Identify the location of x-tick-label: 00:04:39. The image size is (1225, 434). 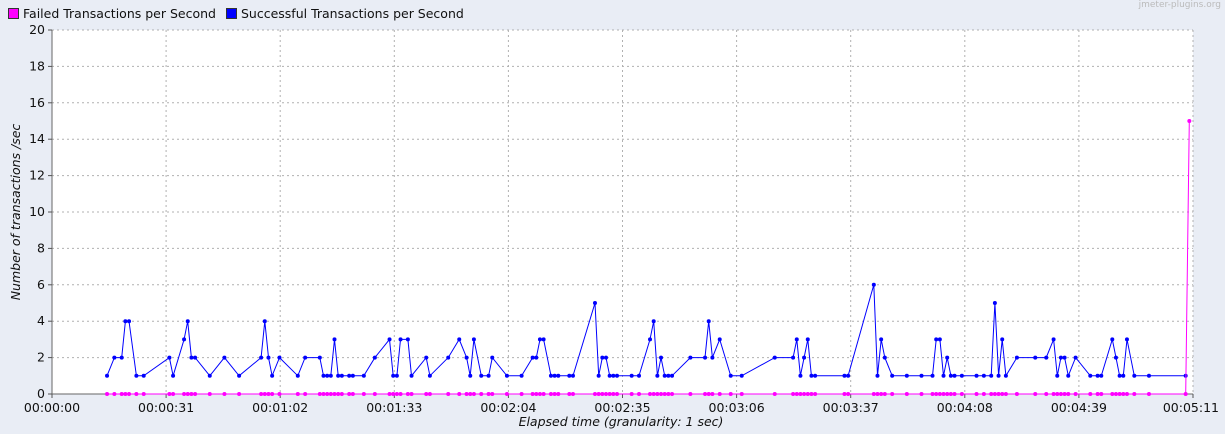
(1079, 407).